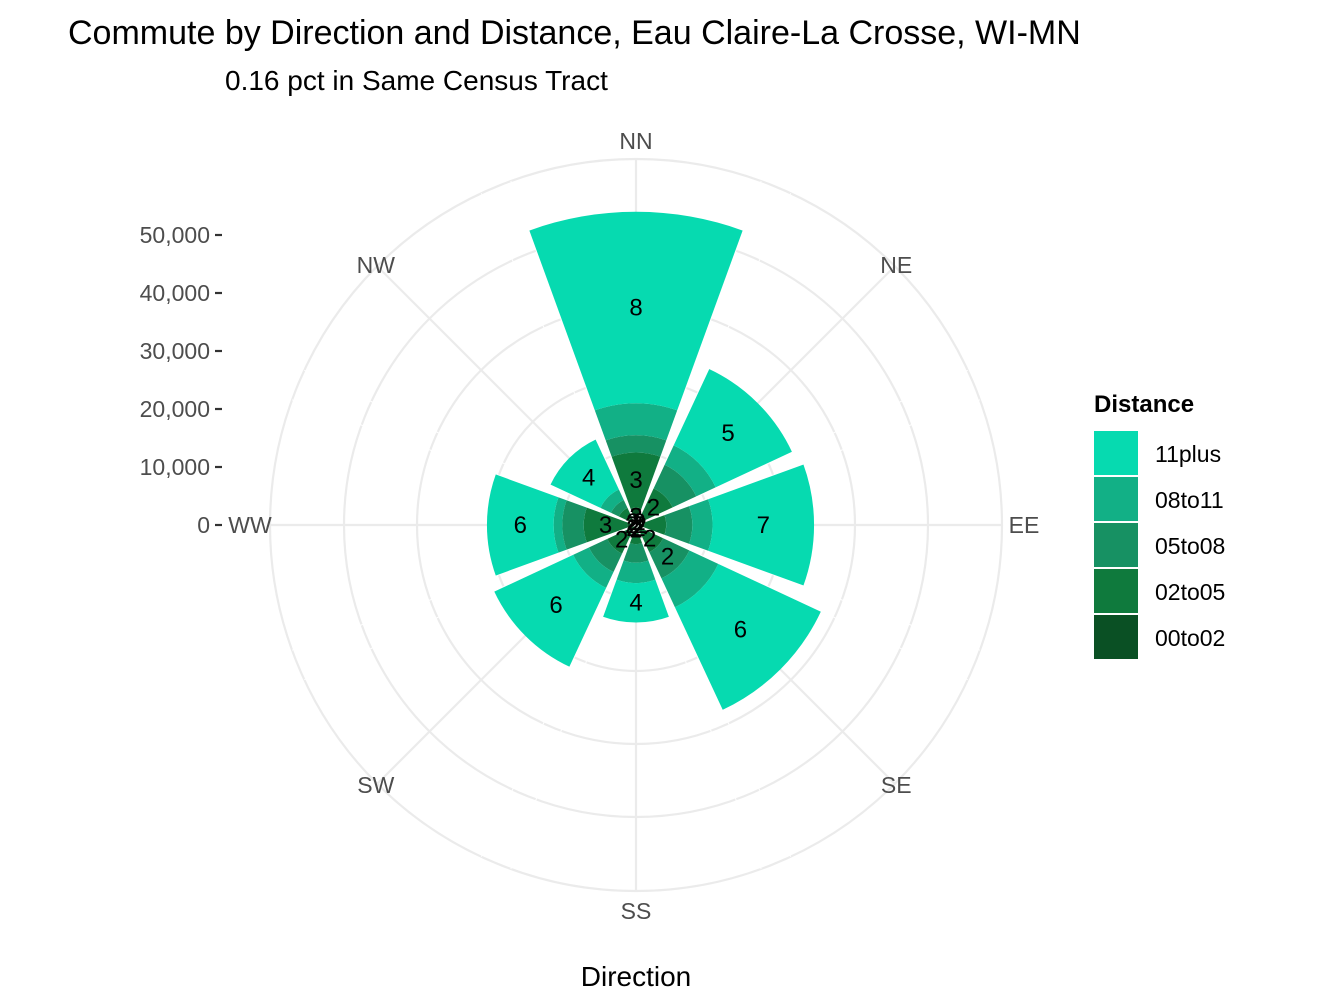 This screenshot has height=1008, width=1344. I want to click on bar-segment-ss-11plus, so click(636, 601).